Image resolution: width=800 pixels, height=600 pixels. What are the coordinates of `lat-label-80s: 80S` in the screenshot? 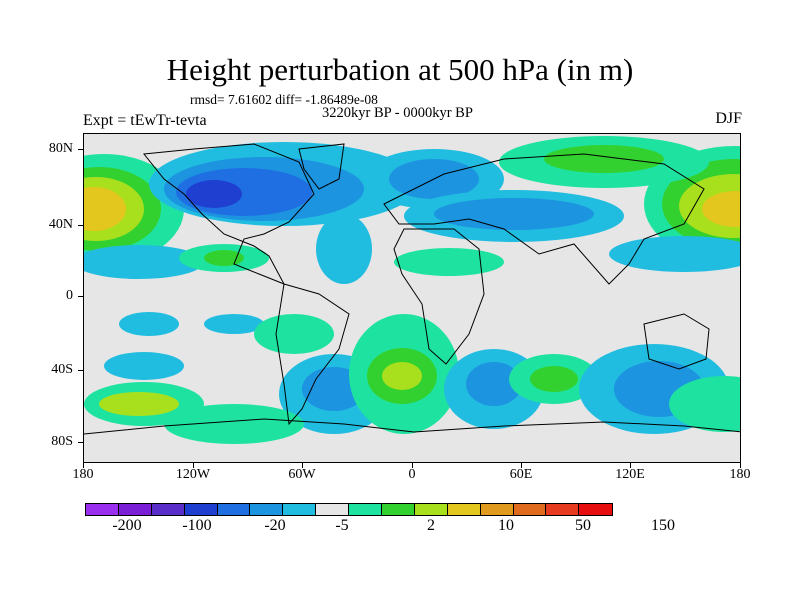 It's located at (62, 441).